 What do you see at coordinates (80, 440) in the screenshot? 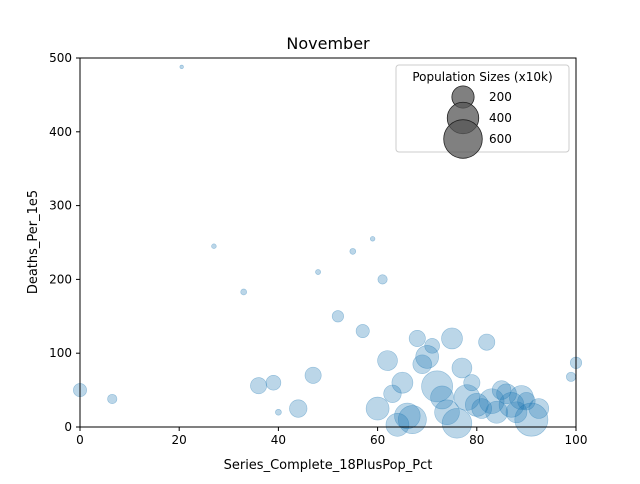
I see `x-tick-label: 0` at bounding box center [80, 440].